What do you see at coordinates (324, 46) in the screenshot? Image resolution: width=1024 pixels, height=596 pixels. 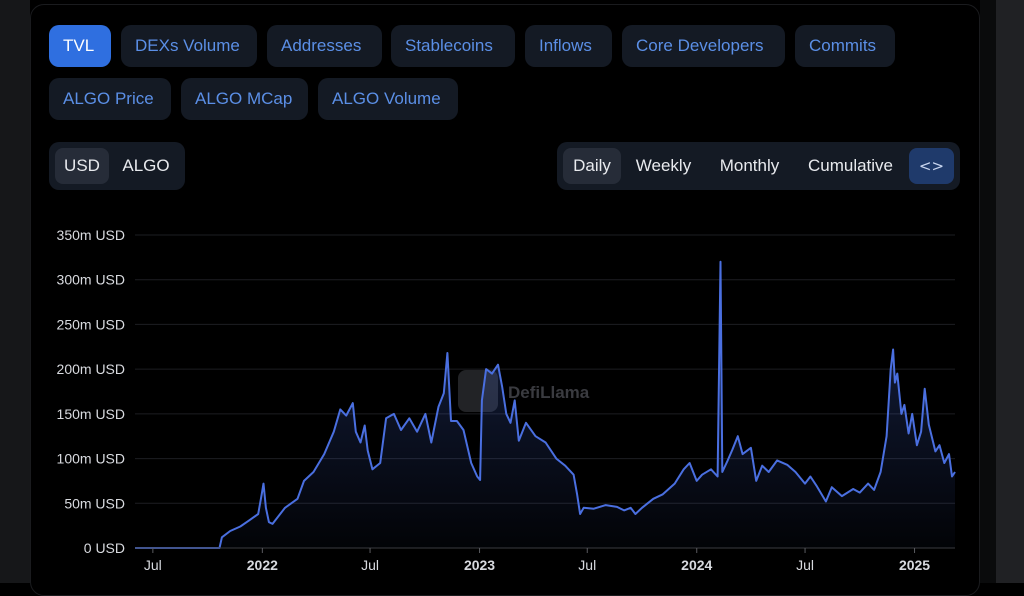 I see `tab-addresses: Addresses` at bounding box center [324, 46].